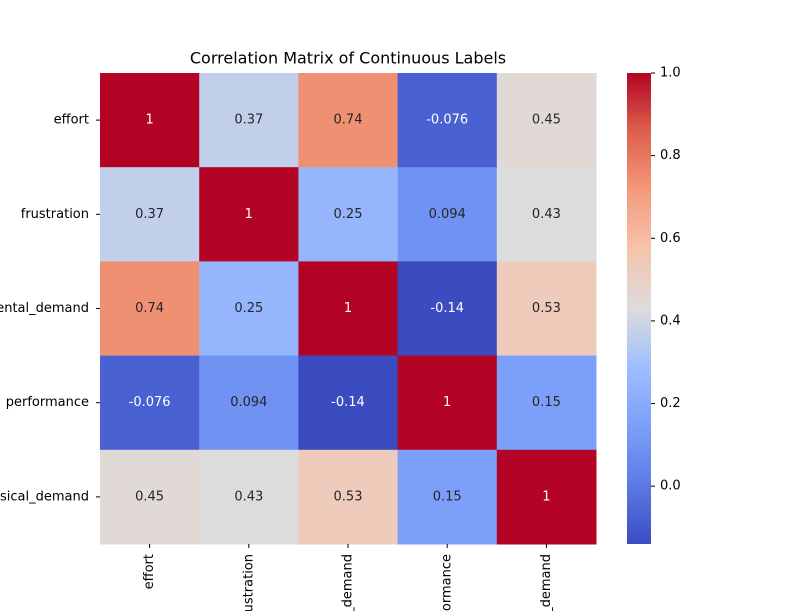 This screenshot has width=800, height=611. Describe the element at coordinates (149, 571) in the screenshot. I see `x-tick-label: effort` at that location.